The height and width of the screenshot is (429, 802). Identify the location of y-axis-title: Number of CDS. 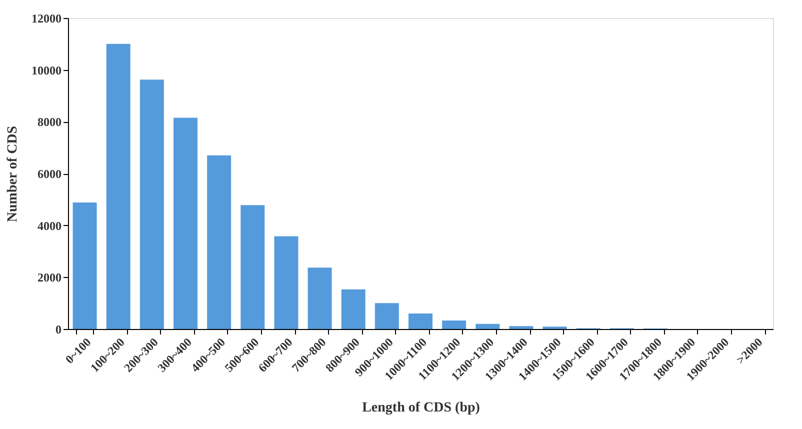
(13, 174).